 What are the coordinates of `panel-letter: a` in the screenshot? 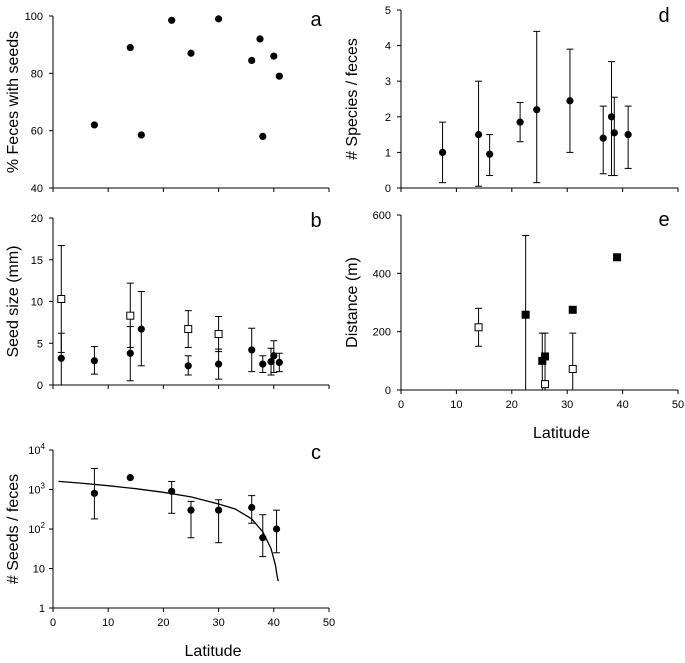 It's located at (316, 20).